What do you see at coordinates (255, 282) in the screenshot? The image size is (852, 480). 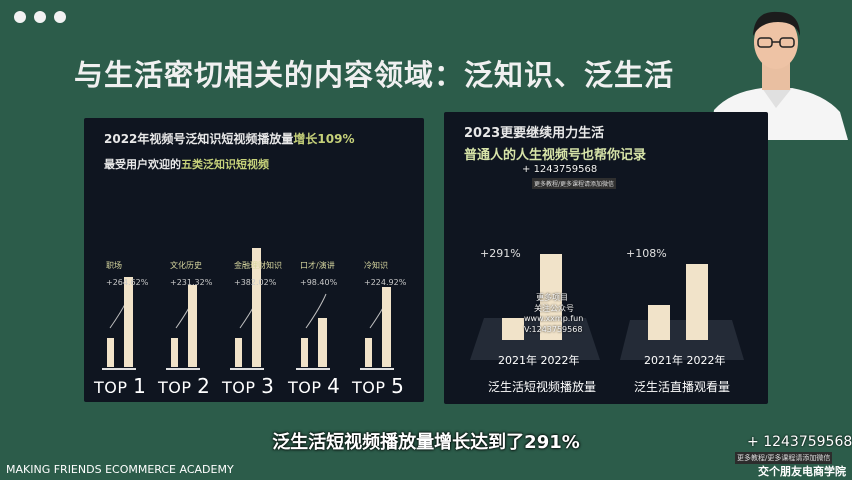 I see `growth-label: +382.02%` at bounding box center [255, 282].